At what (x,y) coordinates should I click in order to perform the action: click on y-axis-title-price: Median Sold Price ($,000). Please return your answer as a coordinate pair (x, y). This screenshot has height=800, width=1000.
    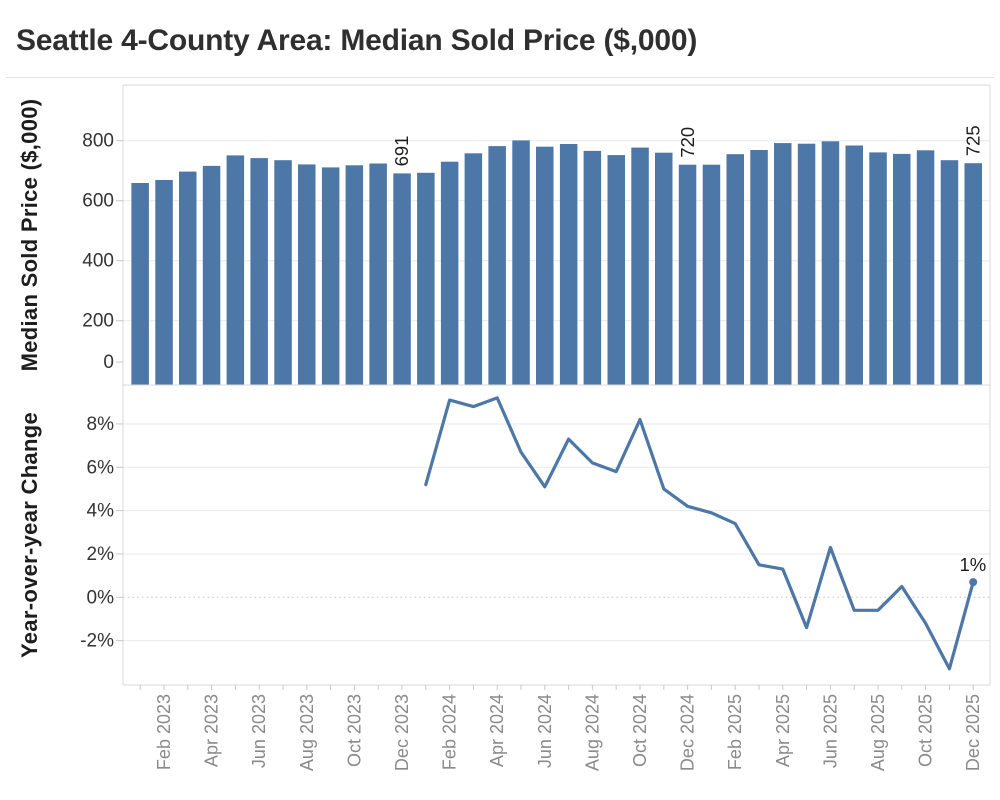
    Looking at the image, I should click on (29, 235).